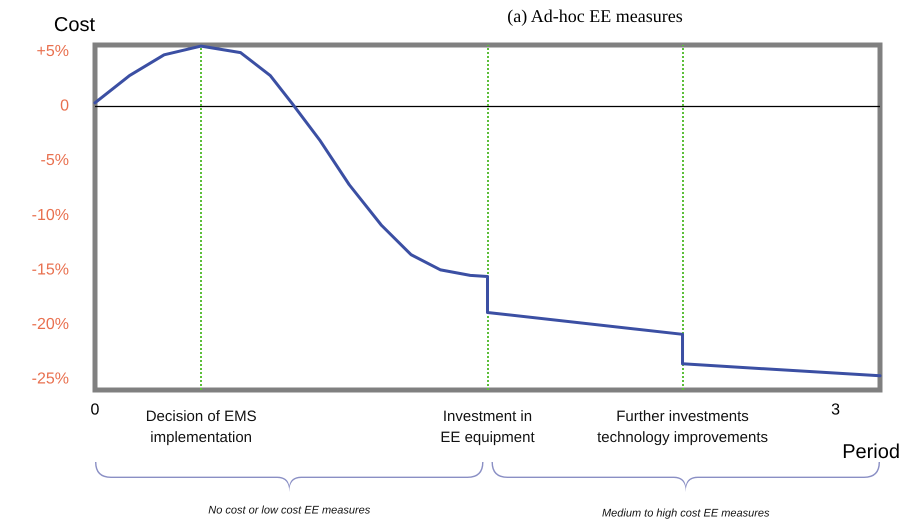  Describe the element at coordinates (595, 16) in the screenshot. I see `chart-title: (a) Ad-hoc EE measures` at that location.